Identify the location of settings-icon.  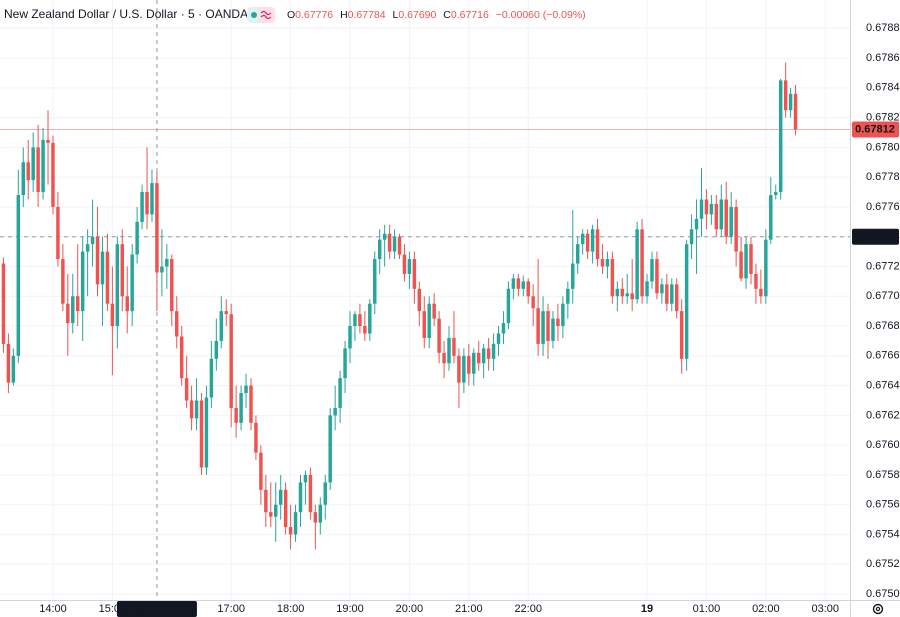
(878, 609).